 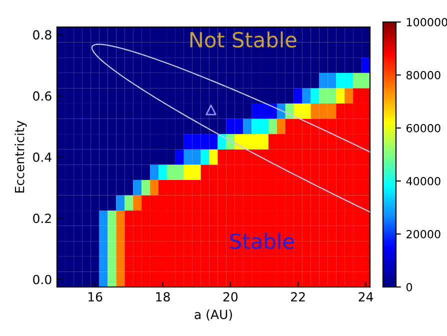 What do you see at coordinates (95, 297) in the screenshot?
I see `x-tick-label: 16` at bounding box center [95, 297].